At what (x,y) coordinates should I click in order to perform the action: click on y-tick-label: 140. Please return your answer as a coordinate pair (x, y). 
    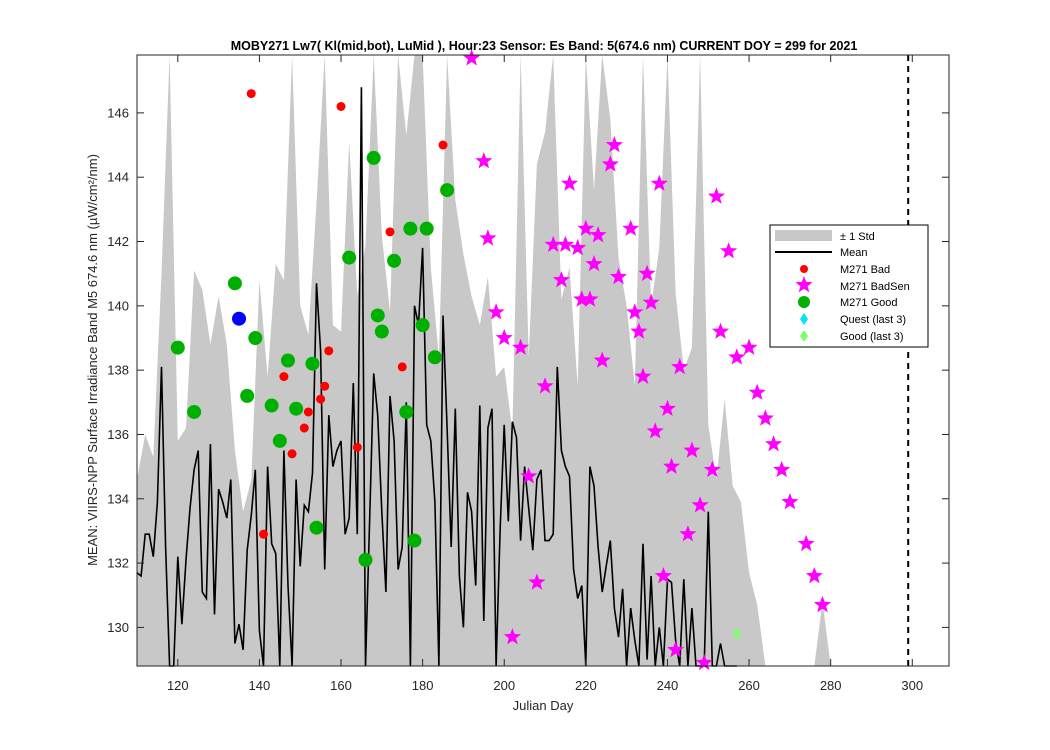
    Looking at the image, I should click on (118, 305).